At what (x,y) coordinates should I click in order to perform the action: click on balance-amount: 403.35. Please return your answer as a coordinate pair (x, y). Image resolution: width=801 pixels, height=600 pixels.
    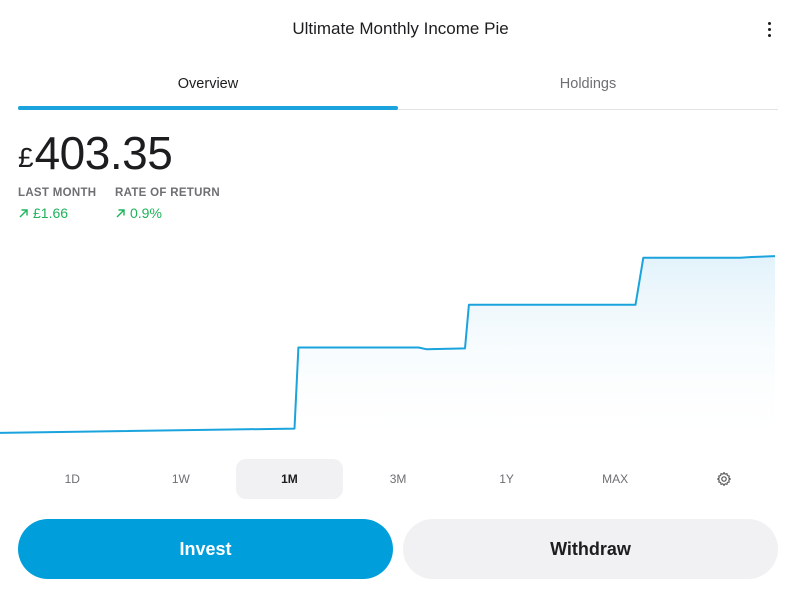
    Looking at the image, I should click on (103, 153).